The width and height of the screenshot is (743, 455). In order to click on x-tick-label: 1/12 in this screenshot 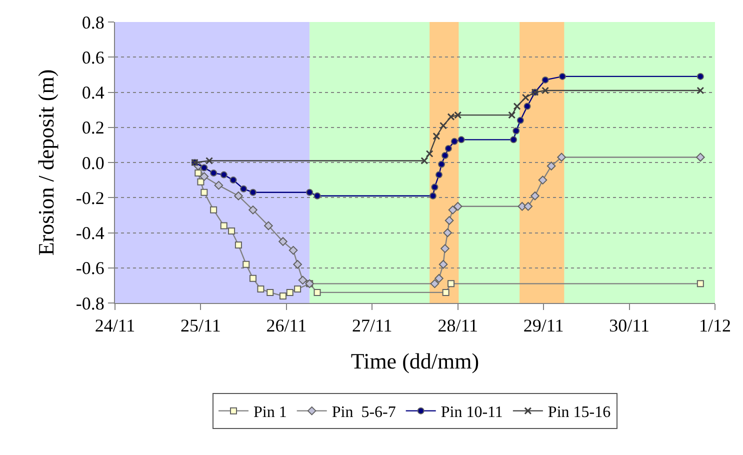, I will do `click(715, 326)`.